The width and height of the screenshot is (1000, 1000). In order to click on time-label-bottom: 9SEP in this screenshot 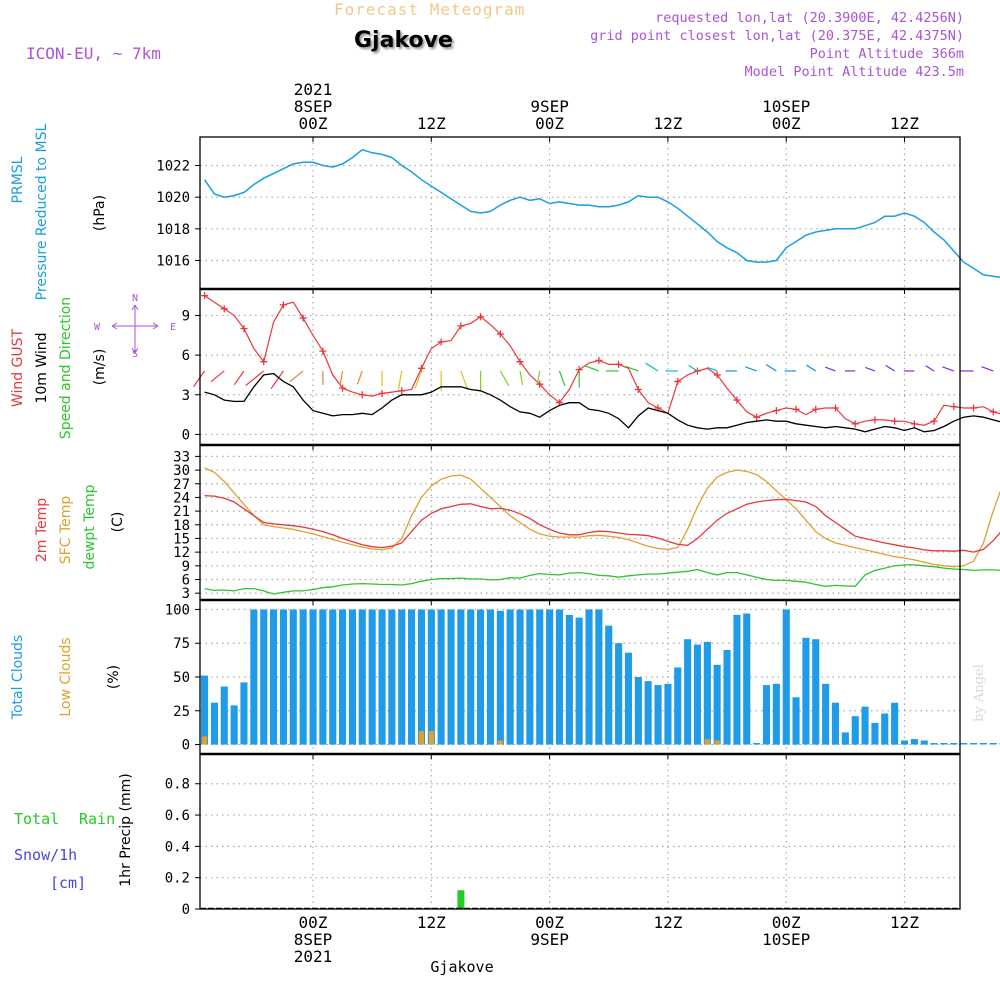, I will do `click(549, 939)`.